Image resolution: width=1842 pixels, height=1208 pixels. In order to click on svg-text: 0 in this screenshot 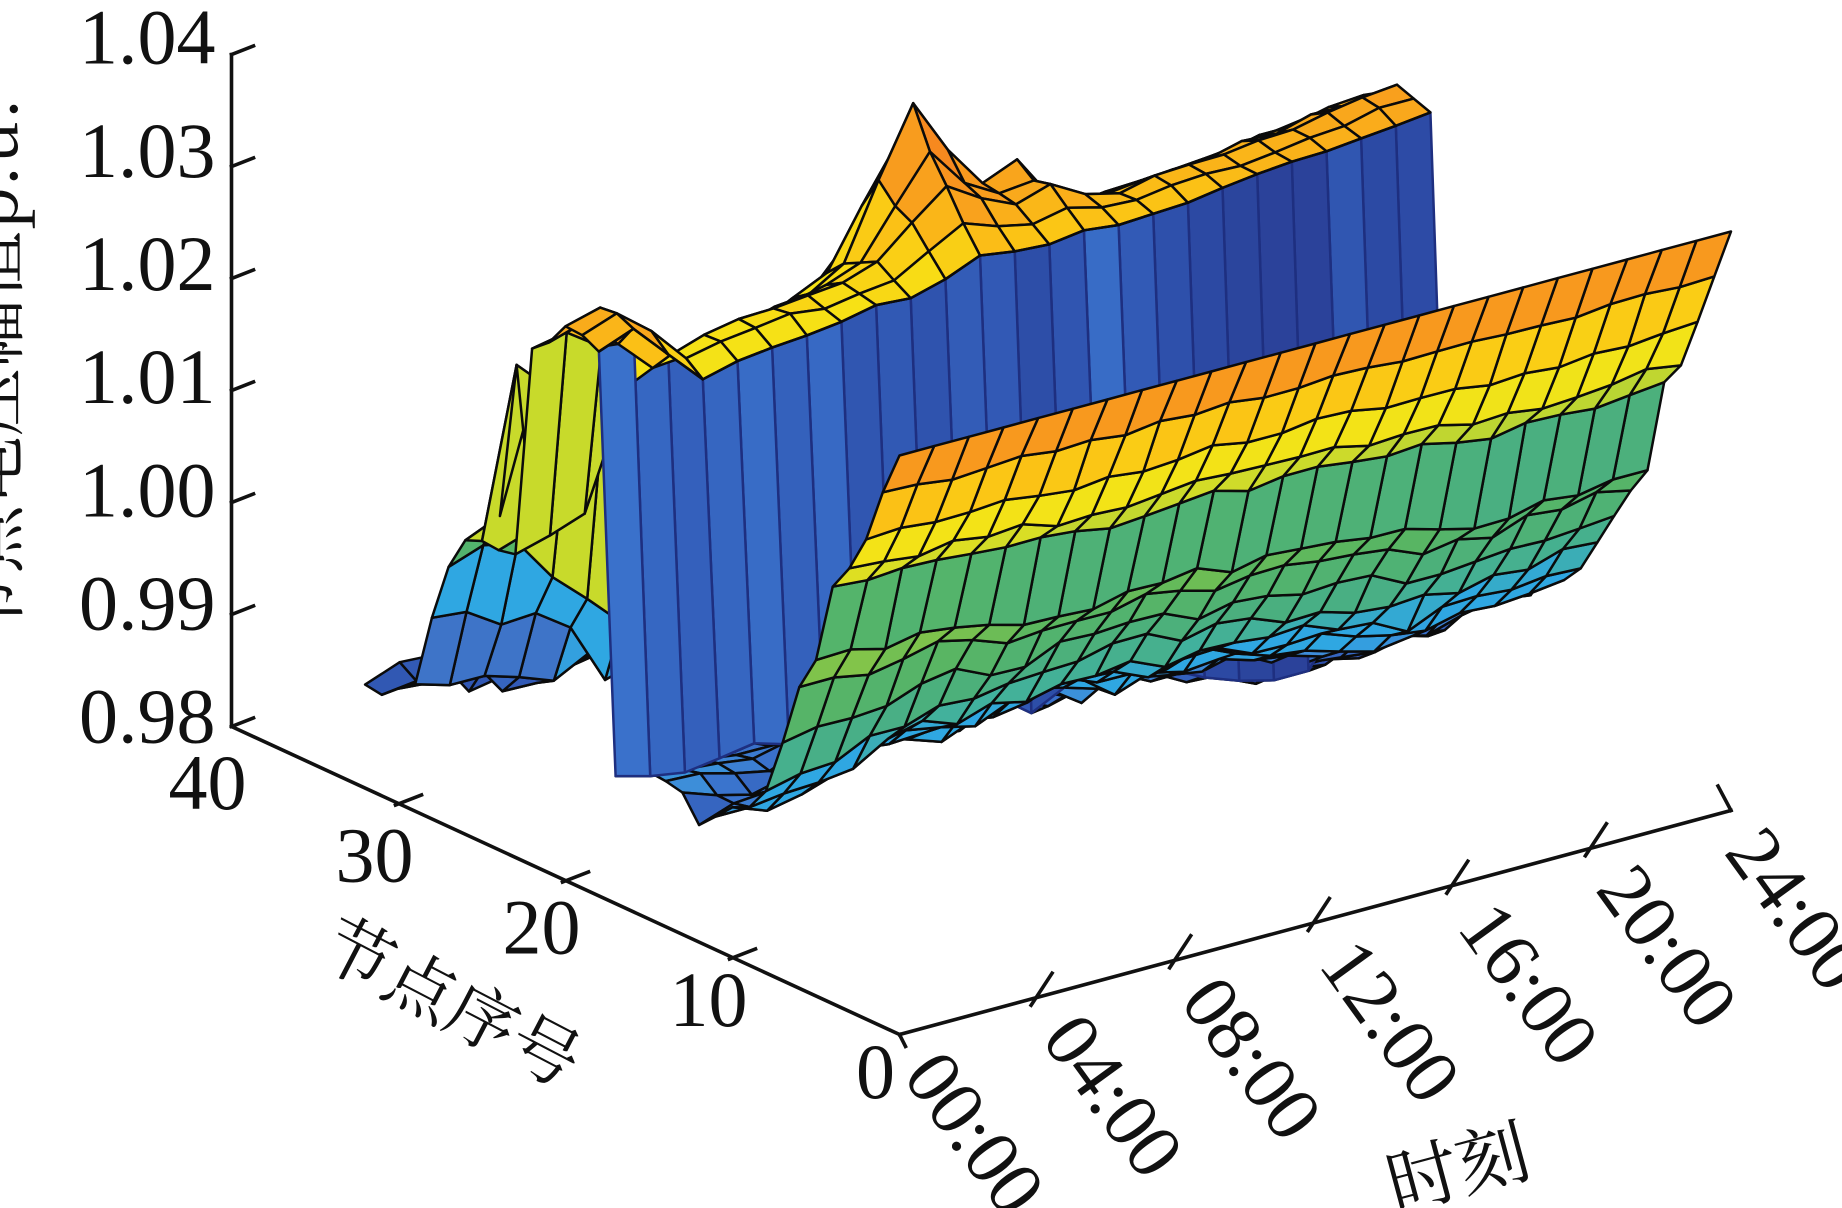, I will do `click(875, 1071)`.